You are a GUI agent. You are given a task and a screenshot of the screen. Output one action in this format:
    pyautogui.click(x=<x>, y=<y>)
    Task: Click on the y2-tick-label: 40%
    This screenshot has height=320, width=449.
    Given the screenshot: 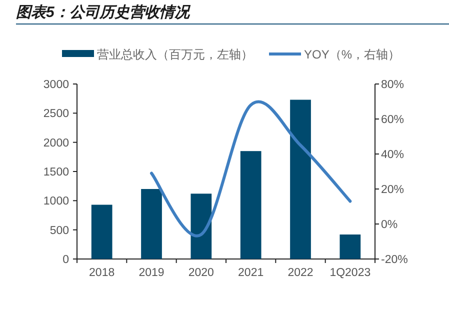 What is the action you would take?
    pyautogui.click(x=392, y=155)
    